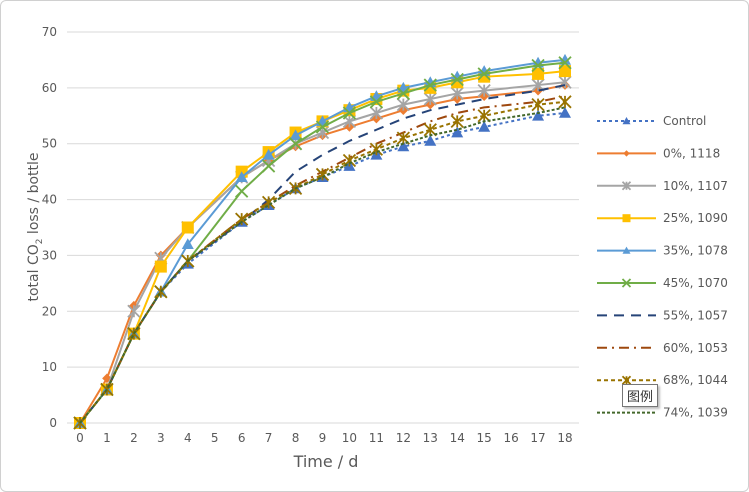 This screenshot has width=749, height=492. Describe the element at coordinates (662, 186) in the screenshot. I see `legend-item: 10%, 1107` at that location.